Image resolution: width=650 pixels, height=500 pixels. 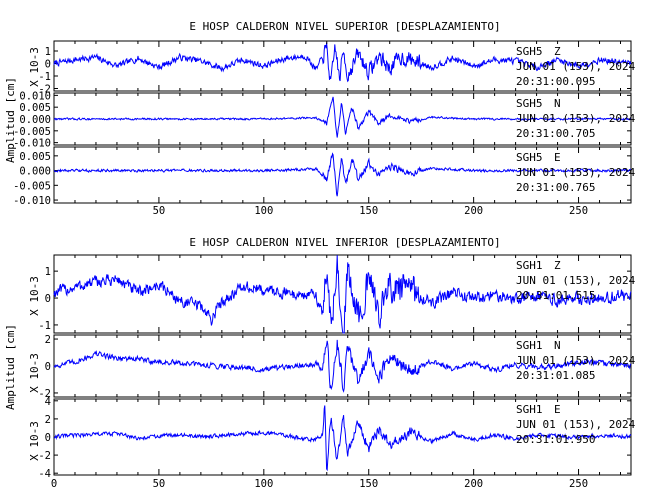 What do you see at coordinates (342, 294) in the screenshot?
I see `waveform-sgh1-z` at bounding box center [342, 294].